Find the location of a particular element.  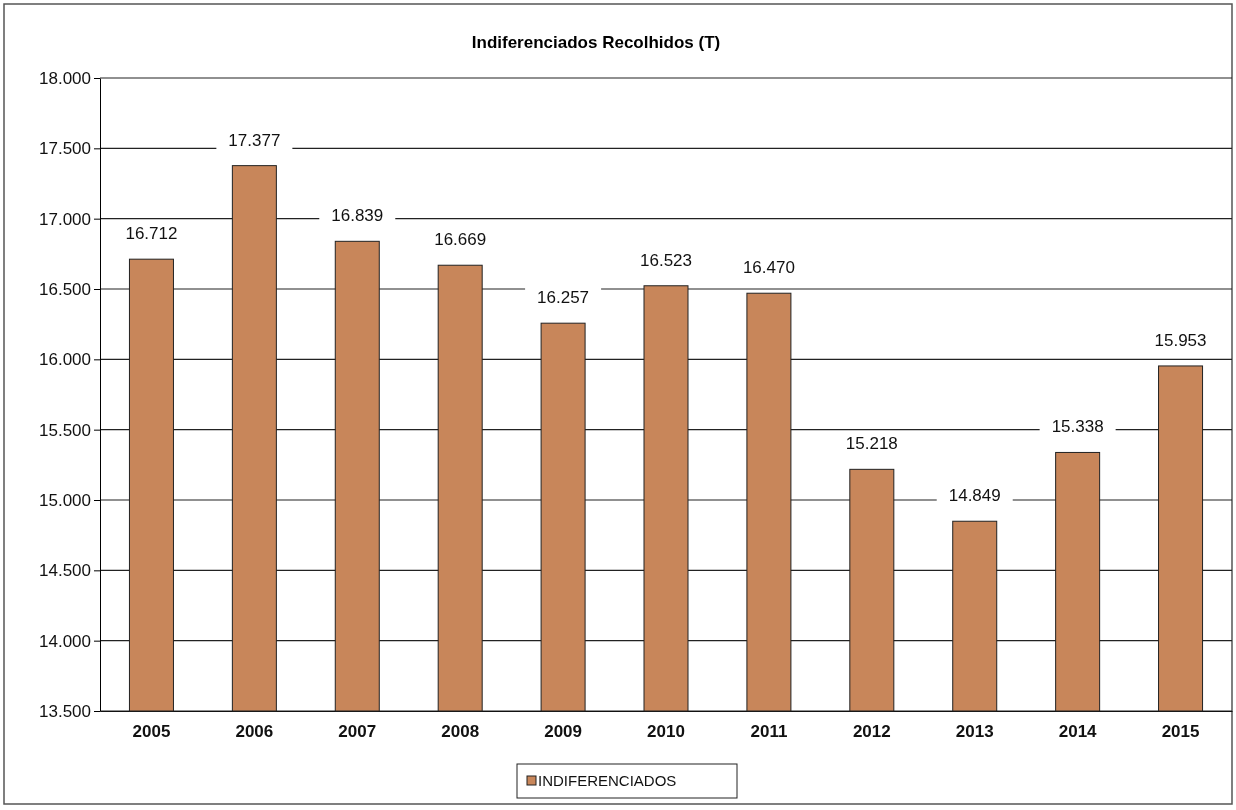

x-tick-label: 2011 is located at coordinates (769, 732).